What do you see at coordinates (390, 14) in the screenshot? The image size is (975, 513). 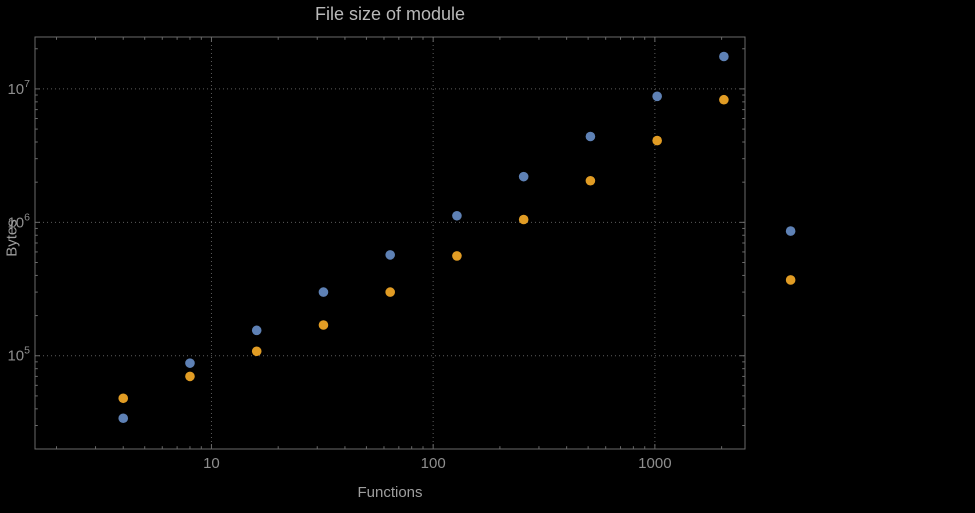 I see `plot-title: File size of module` at bounding box center [390, 14].